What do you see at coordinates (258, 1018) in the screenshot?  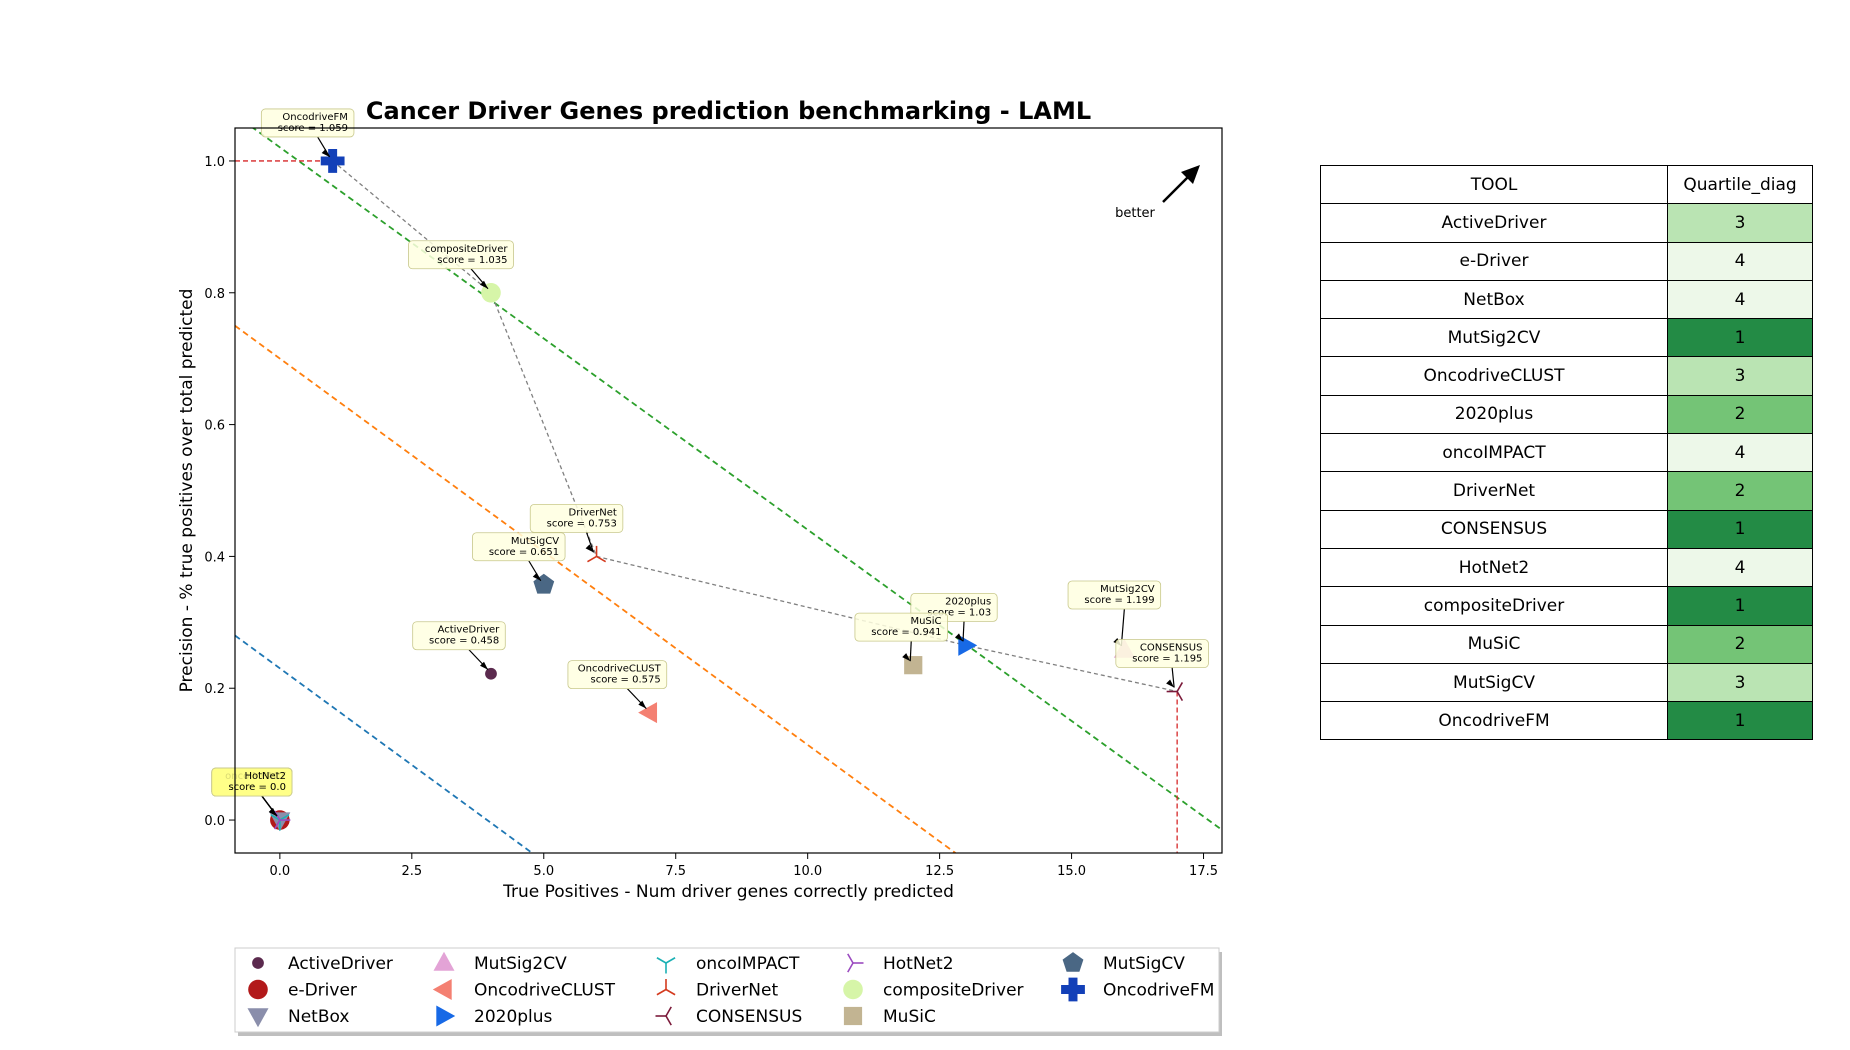 I see `legend-marker-netbox` at bounding box center [258, 1018].